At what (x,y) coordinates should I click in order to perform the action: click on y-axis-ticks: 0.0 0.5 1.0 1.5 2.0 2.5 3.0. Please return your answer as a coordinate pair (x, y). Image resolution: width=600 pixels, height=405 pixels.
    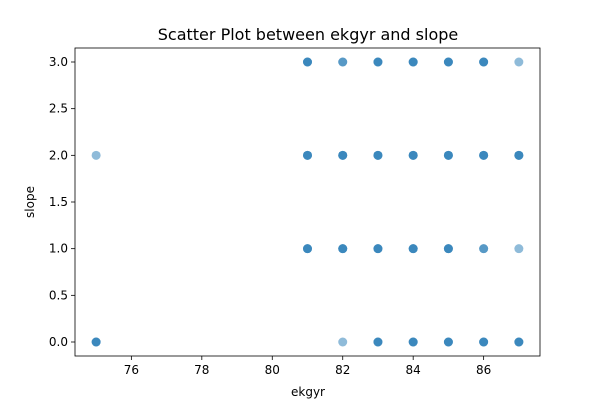
    Looking at the image, I should click on (62, 202).